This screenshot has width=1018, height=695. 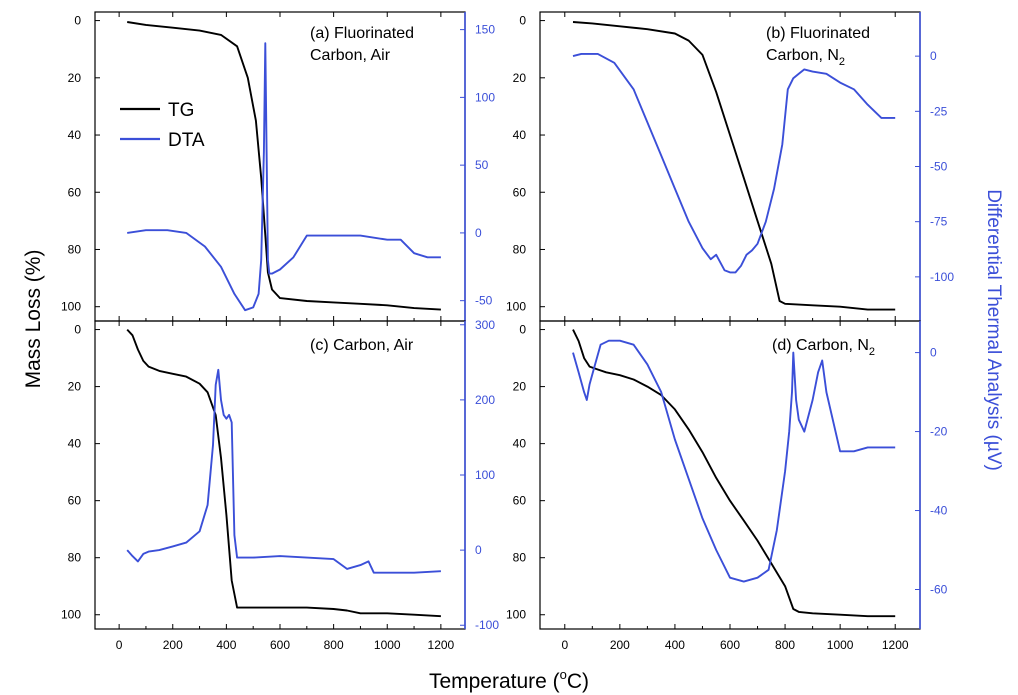 I want to click on annotation-text: (b) Fluorinated, so click(x=818, y=33).